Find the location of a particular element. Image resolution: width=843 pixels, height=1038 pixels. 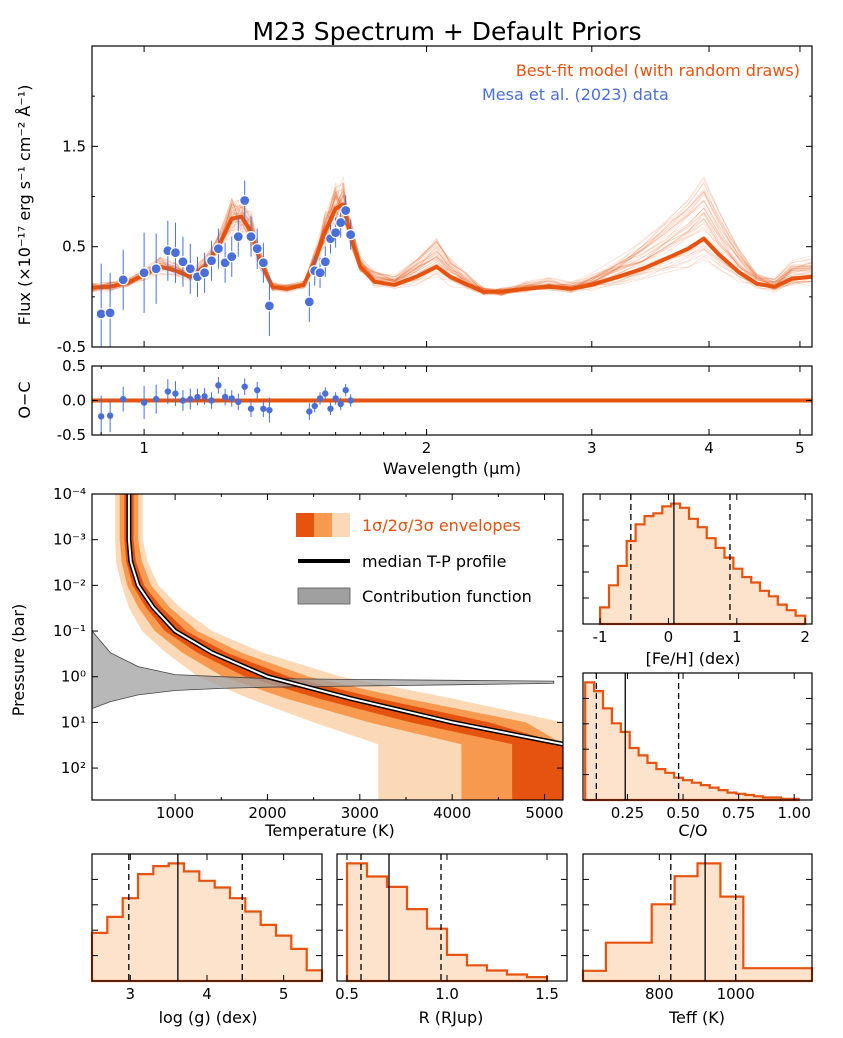

teff-histogram is located at coordinates (697, 922).